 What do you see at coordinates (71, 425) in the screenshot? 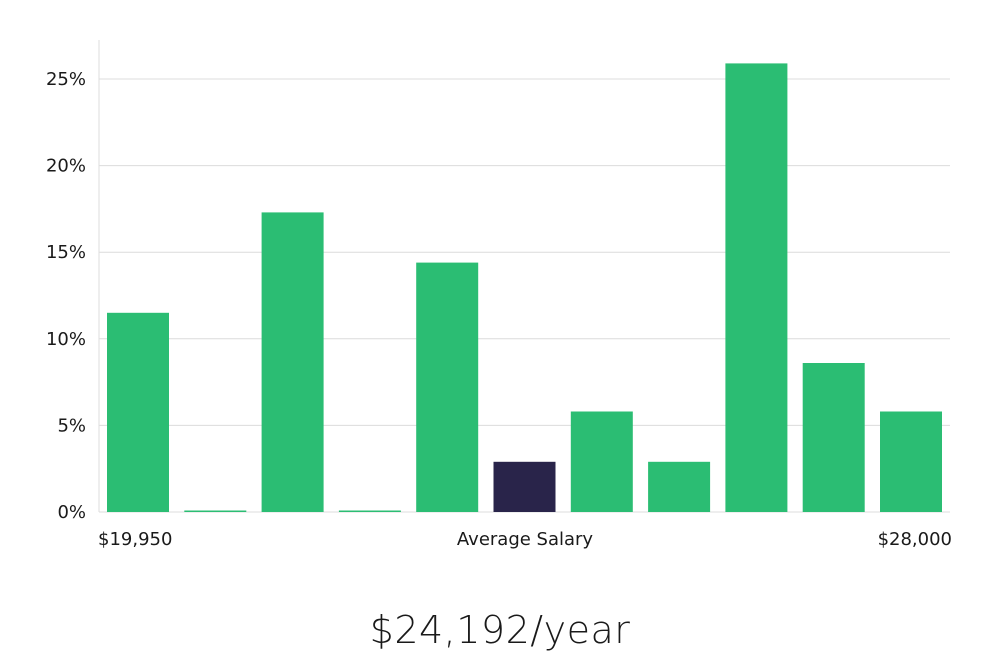
I see `y-tick-label: 5%` at bounding box center [71, 425].